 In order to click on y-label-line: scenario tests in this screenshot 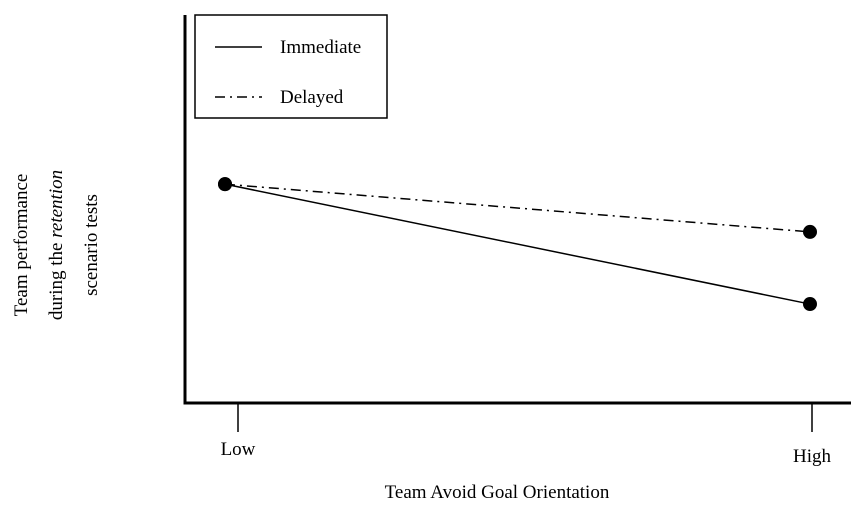, I will do `click(91, 245)`.